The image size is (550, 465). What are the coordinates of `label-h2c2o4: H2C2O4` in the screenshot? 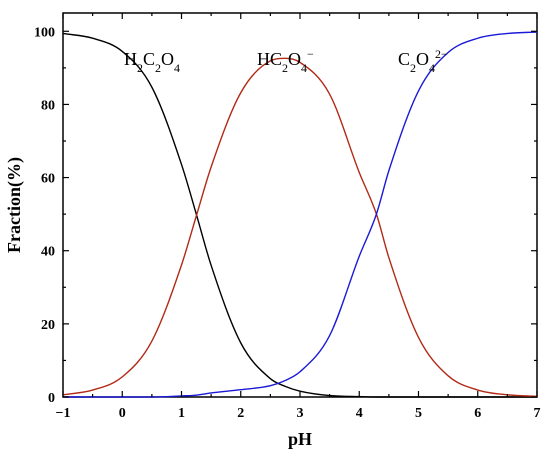 It's located at (152, 62).